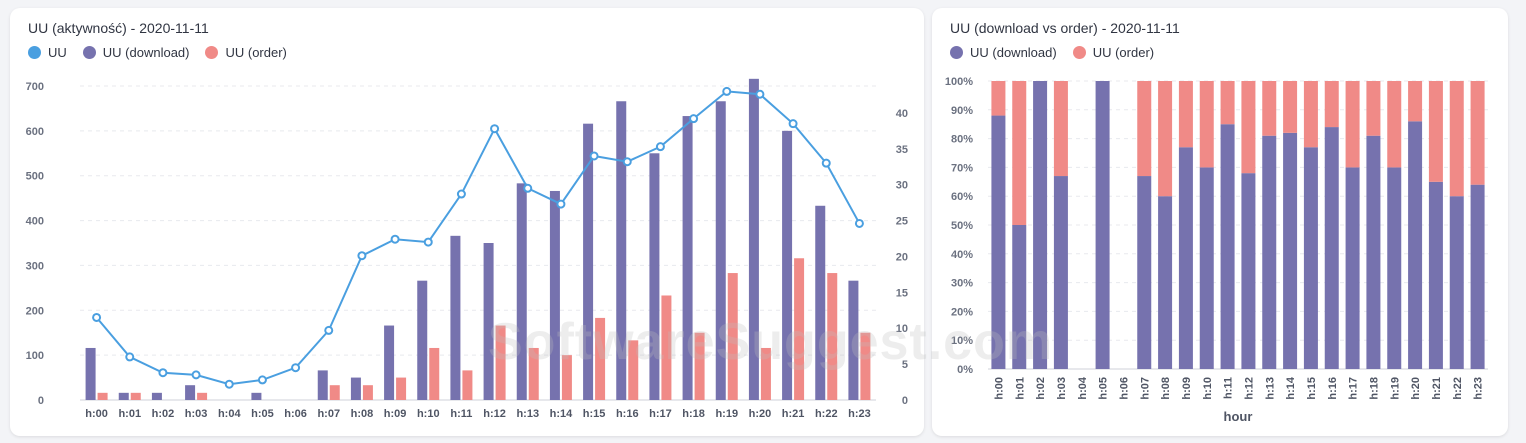 The width and height of the screenshot is (1526, 443). What do you see at coordinates (1113, 52) in the screenshot?
I see `legend-item-order: UU (order)` at bounding box center [1113, 52].